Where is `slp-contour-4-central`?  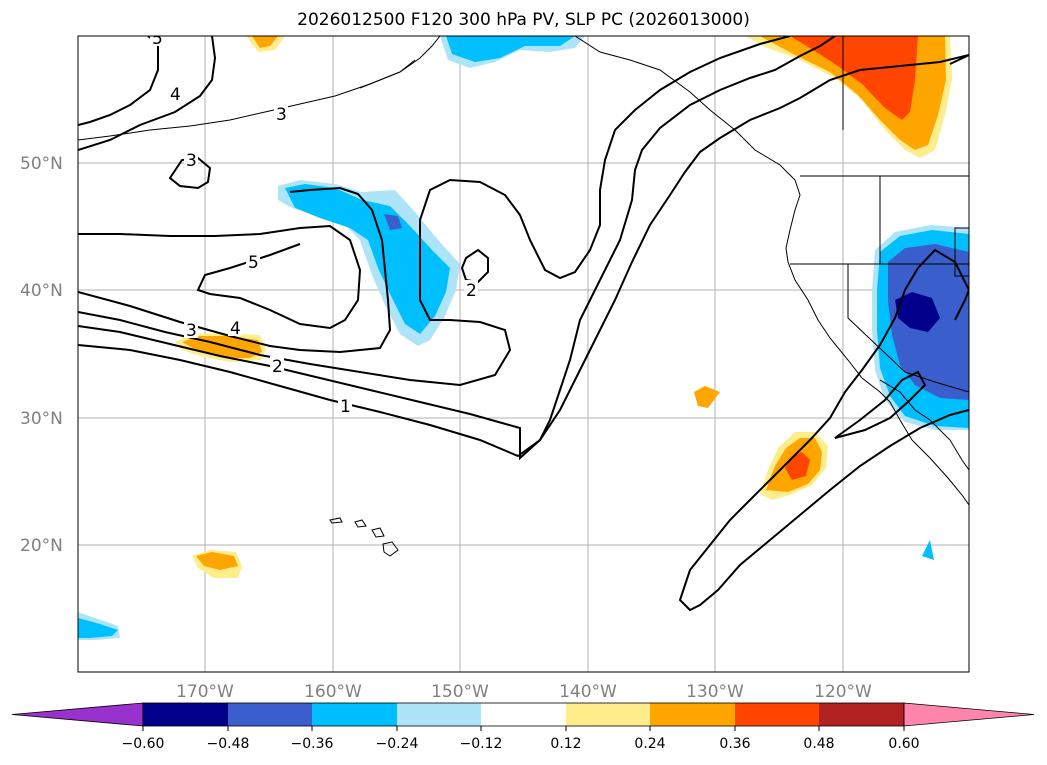
slp-contour-4-central is located at coordinates (235, 270).